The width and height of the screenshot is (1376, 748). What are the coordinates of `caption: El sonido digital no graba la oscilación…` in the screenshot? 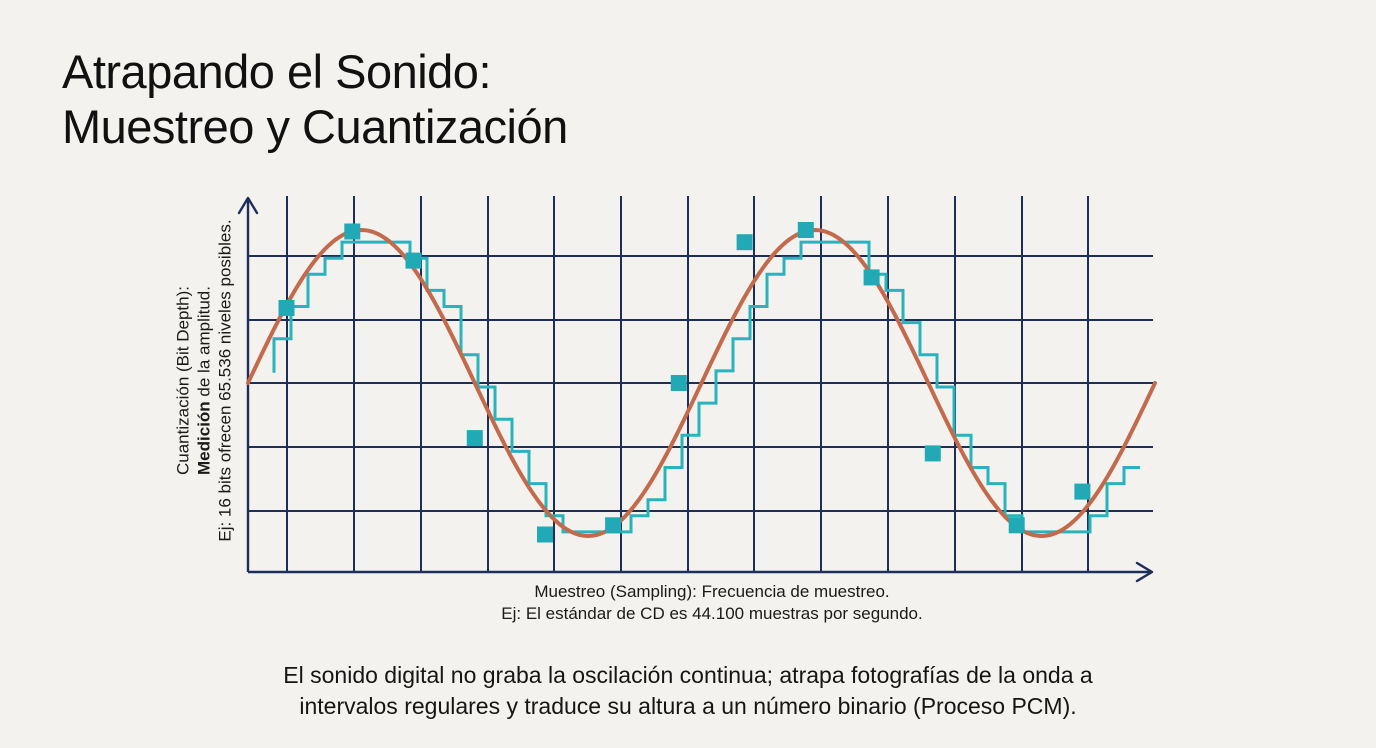 It's located at (688, 691).